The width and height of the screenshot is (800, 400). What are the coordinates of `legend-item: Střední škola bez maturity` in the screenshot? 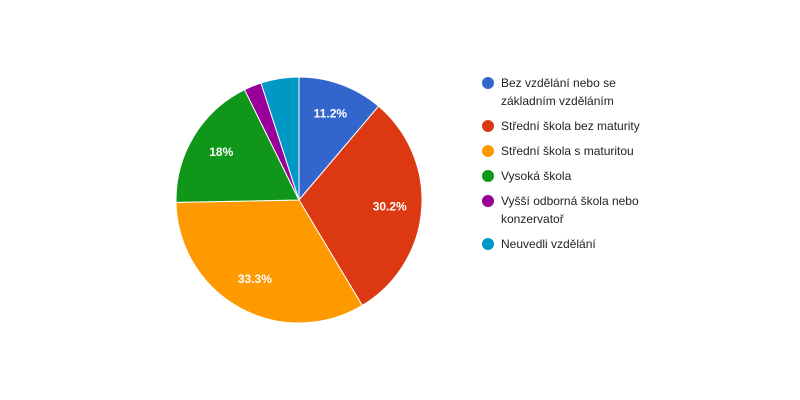 It's located at (569, 126).